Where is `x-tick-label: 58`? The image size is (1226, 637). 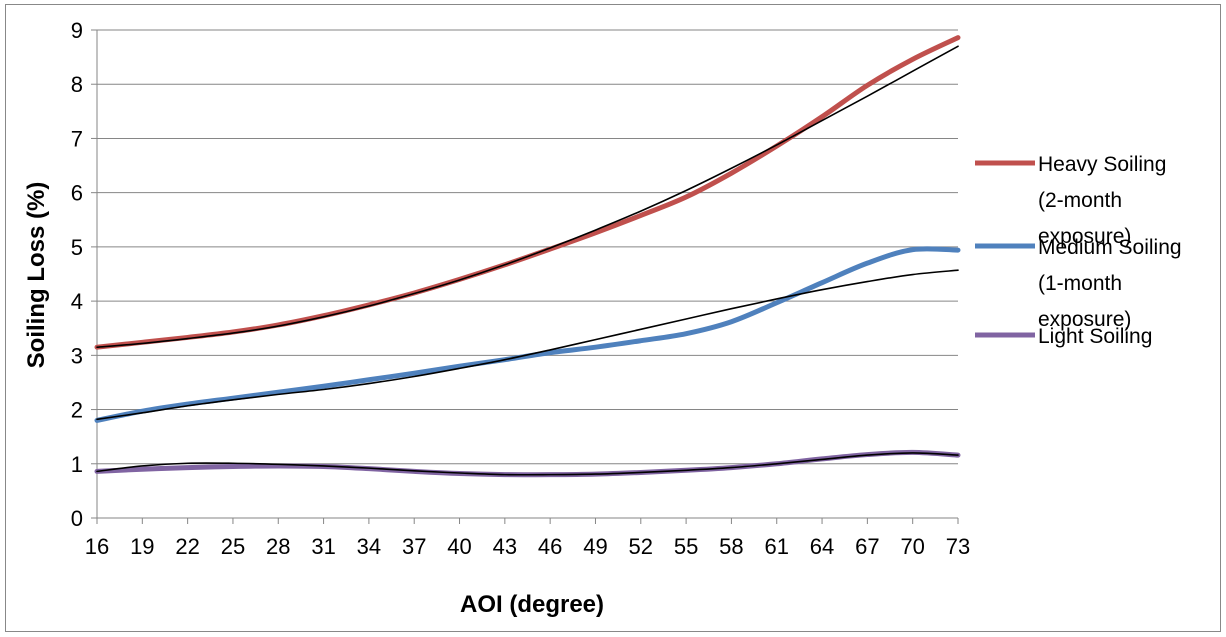 x-tick-label: 58 is located at coordinates (731, 546).